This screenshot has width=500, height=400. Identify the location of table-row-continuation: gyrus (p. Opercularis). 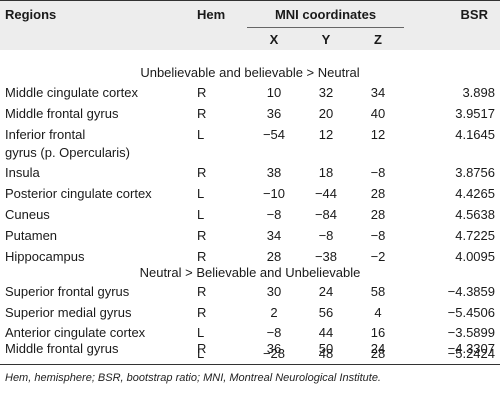
(250, 152).